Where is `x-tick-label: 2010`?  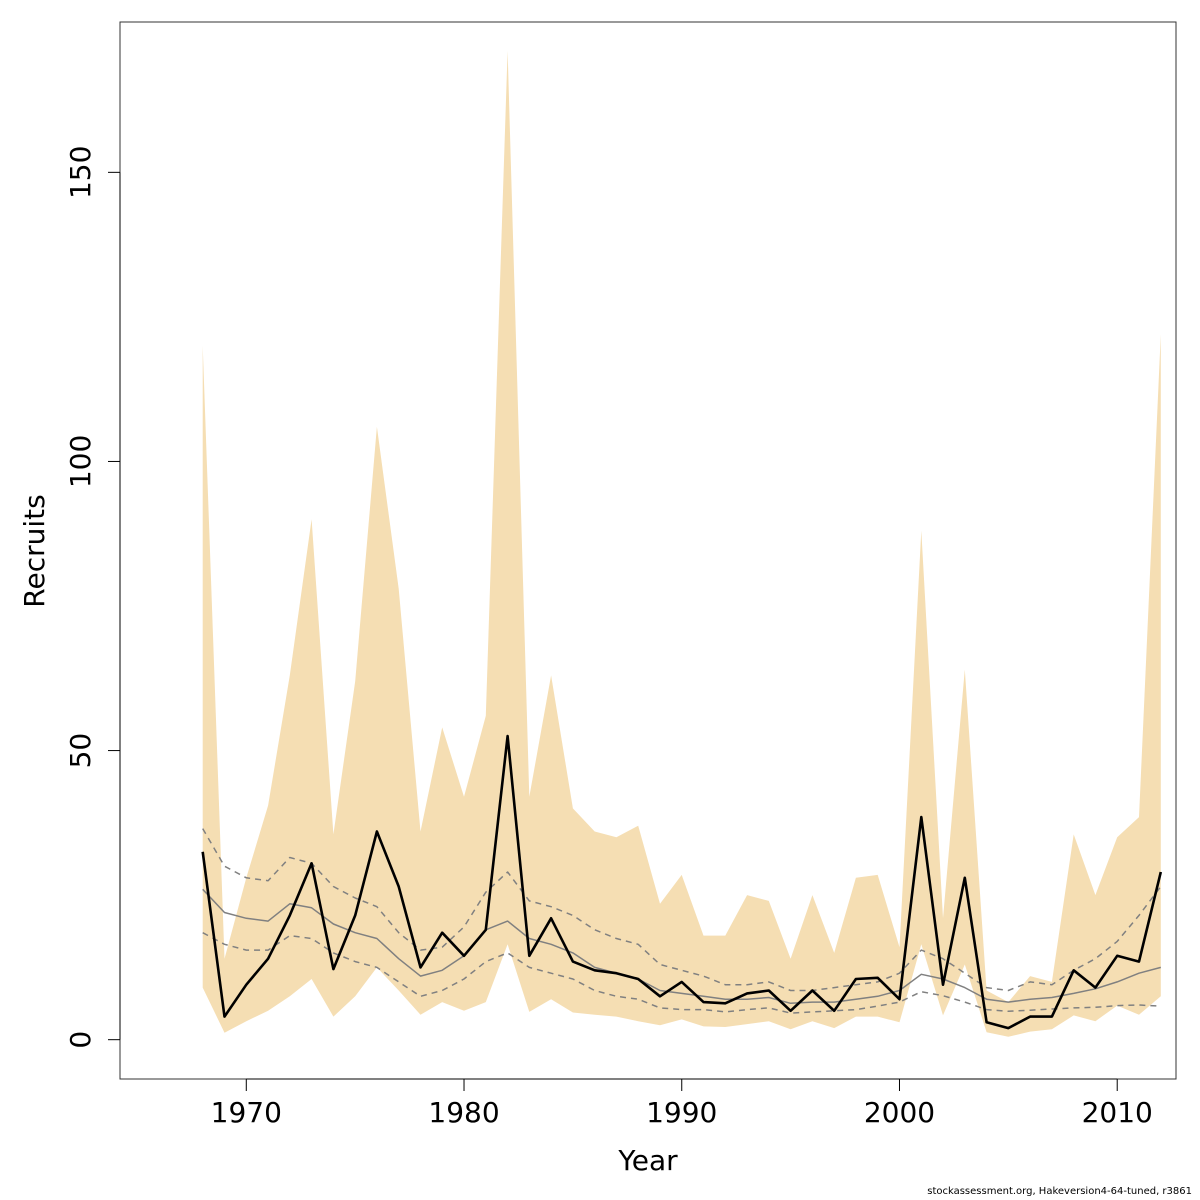 x-tick-label: 2010 is located at coordinates (1117, 1112).